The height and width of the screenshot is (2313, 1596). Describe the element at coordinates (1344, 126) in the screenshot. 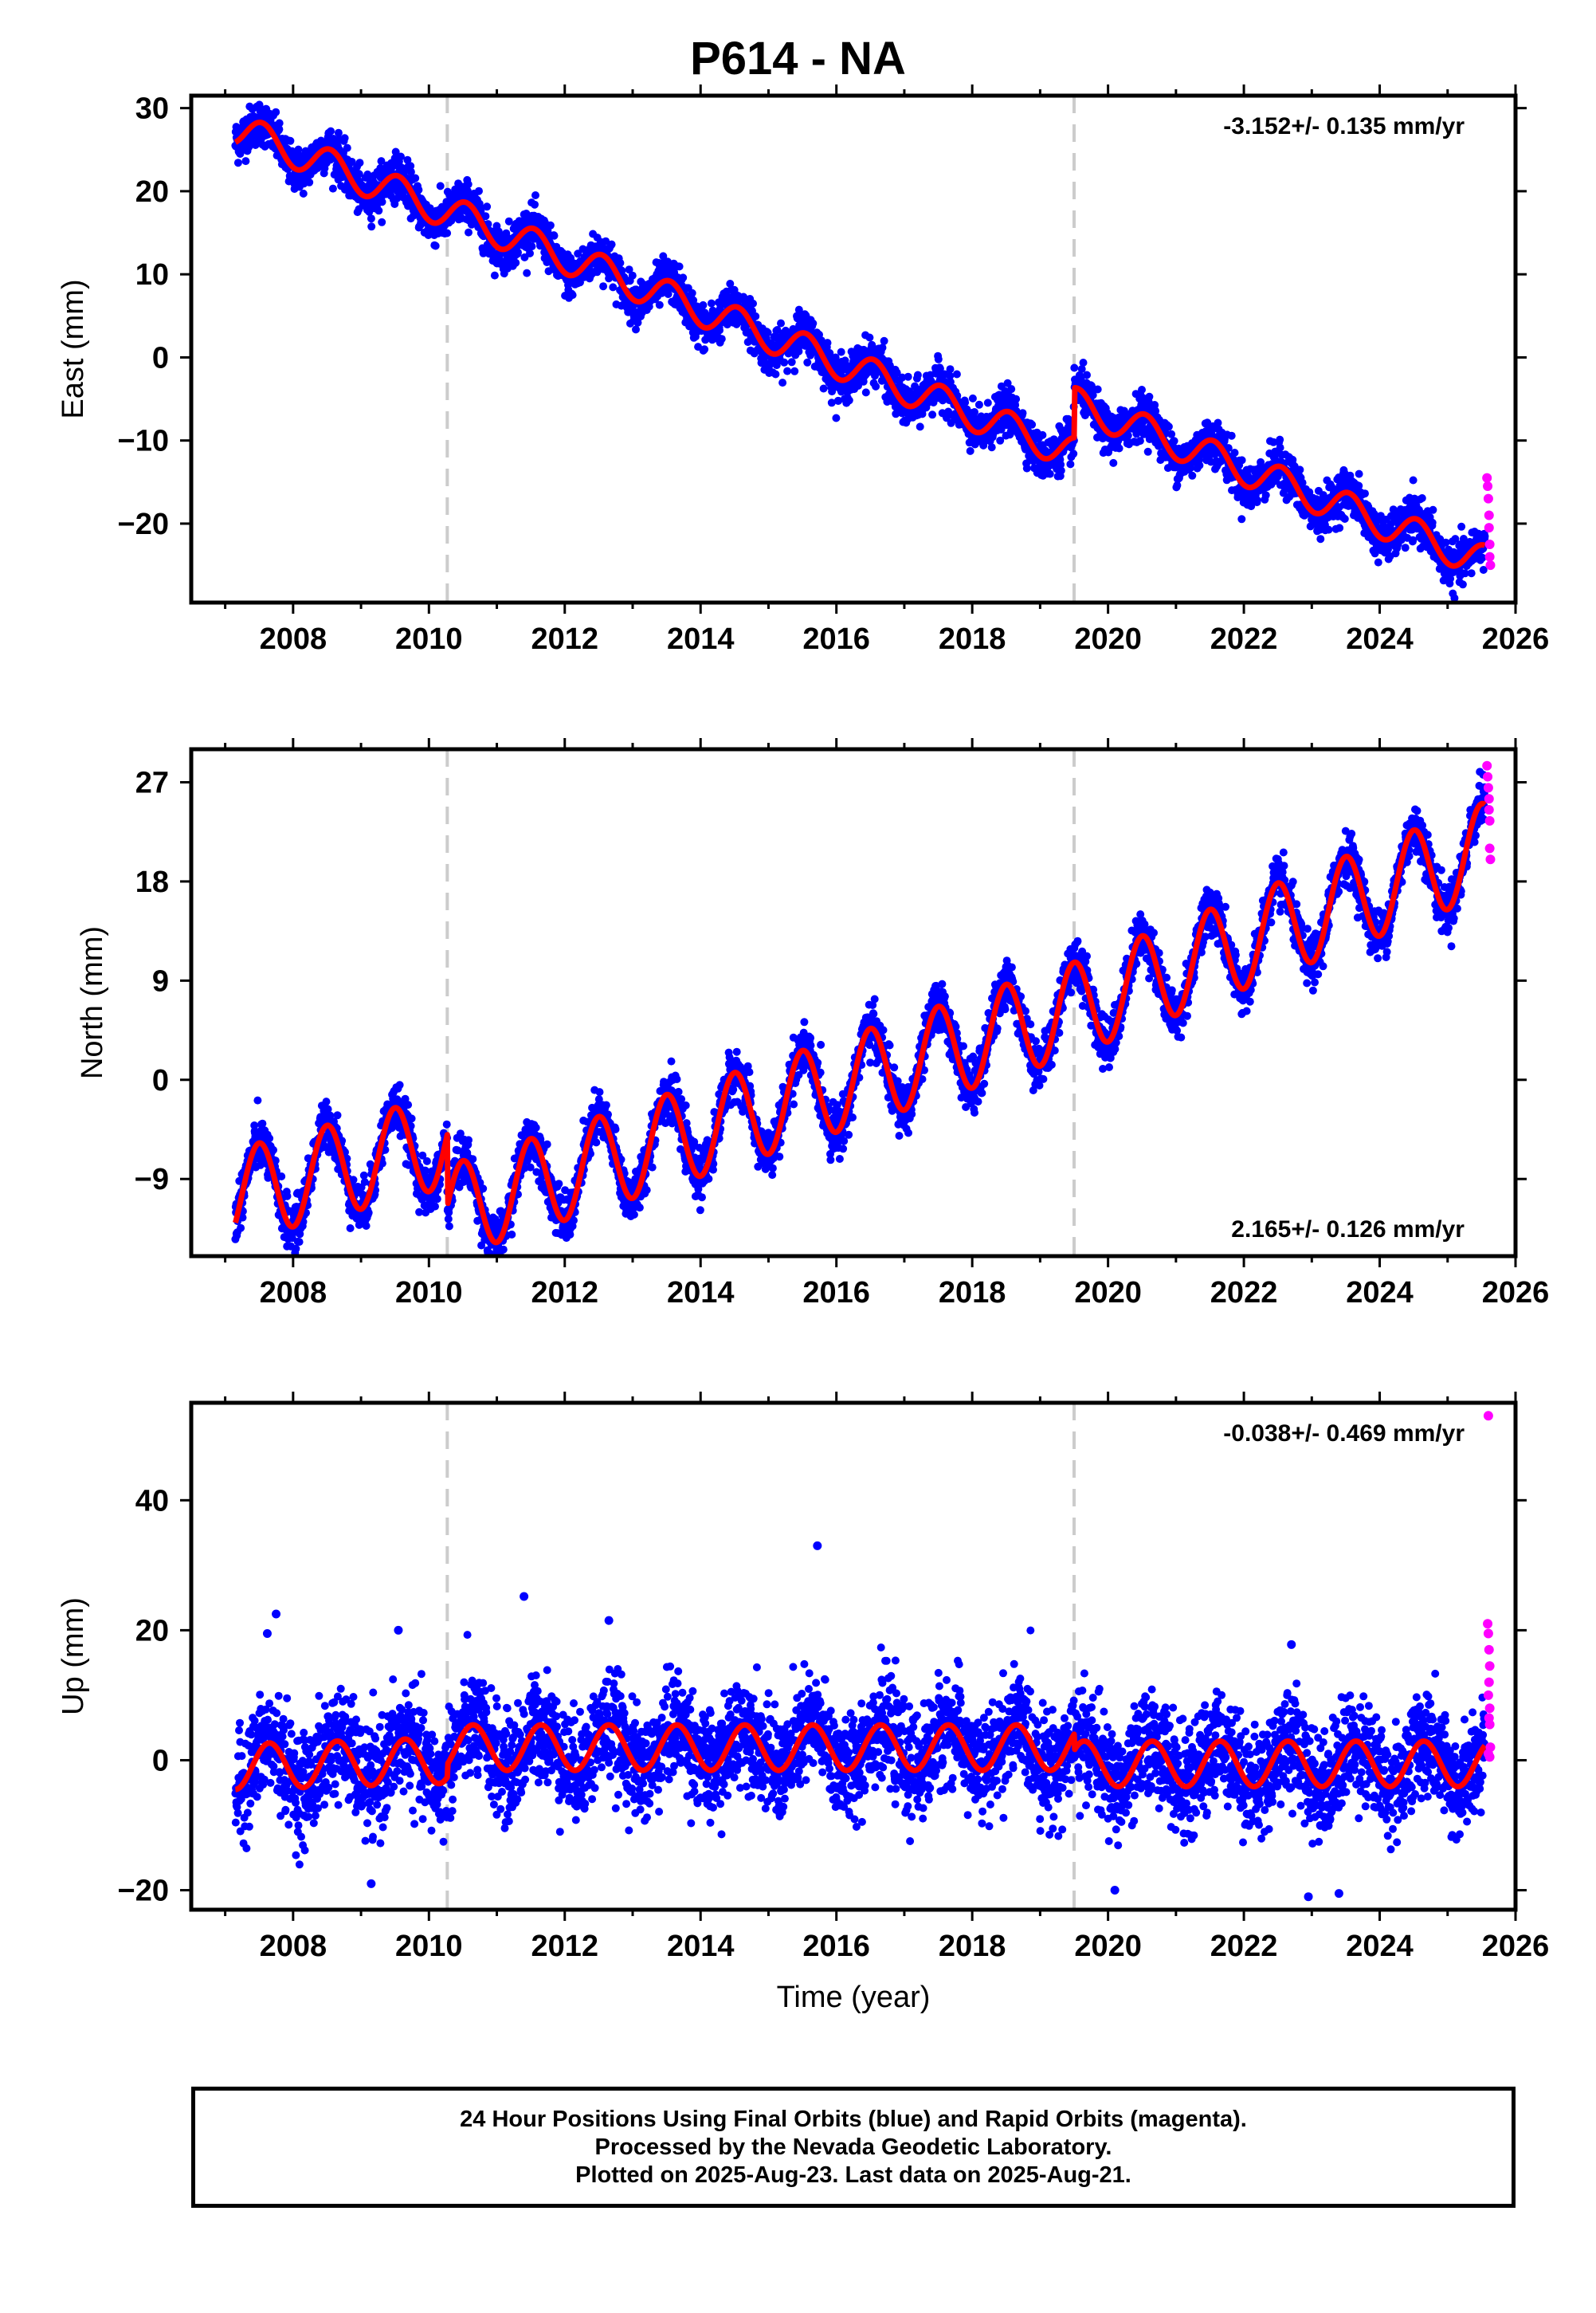

I see `velocity-rate-label: -3.152+/- 0.135 mm/yr` at that location.